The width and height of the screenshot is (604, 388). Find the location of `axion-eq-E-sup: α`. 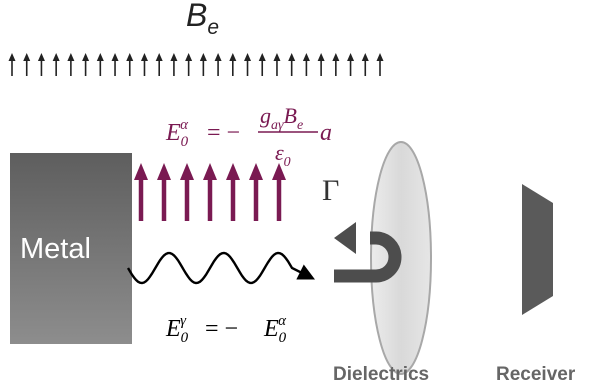

axion-eq-E-sup: α is located at coordinates (184, 125).